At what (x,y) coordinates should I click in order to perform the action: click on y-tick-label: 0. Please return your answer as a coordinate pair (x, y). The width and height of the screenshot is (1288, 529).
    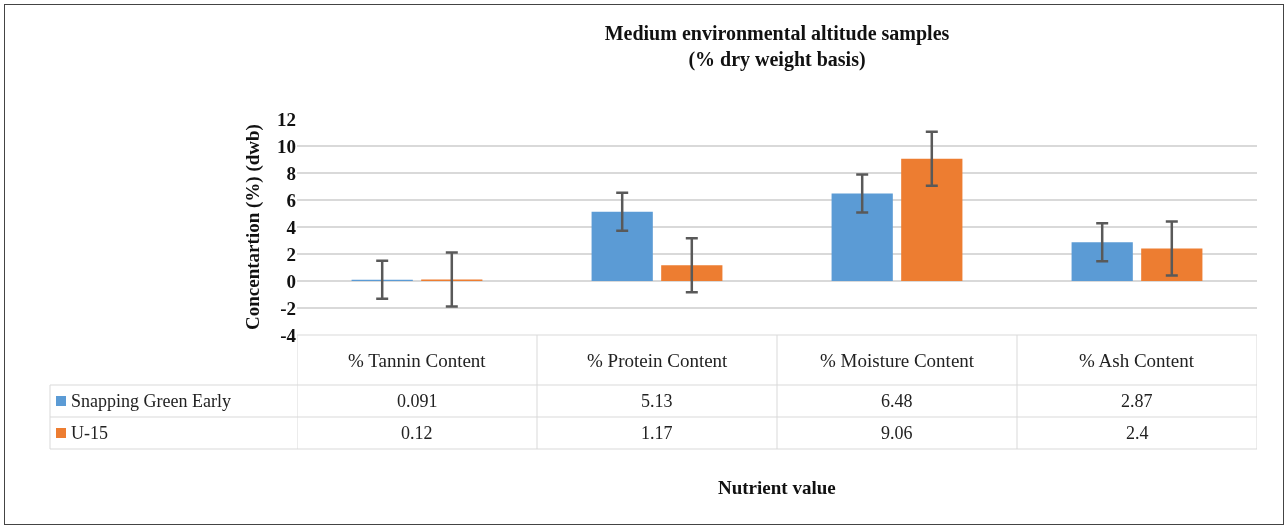
    Looking at the image, I should click on (291, 281).